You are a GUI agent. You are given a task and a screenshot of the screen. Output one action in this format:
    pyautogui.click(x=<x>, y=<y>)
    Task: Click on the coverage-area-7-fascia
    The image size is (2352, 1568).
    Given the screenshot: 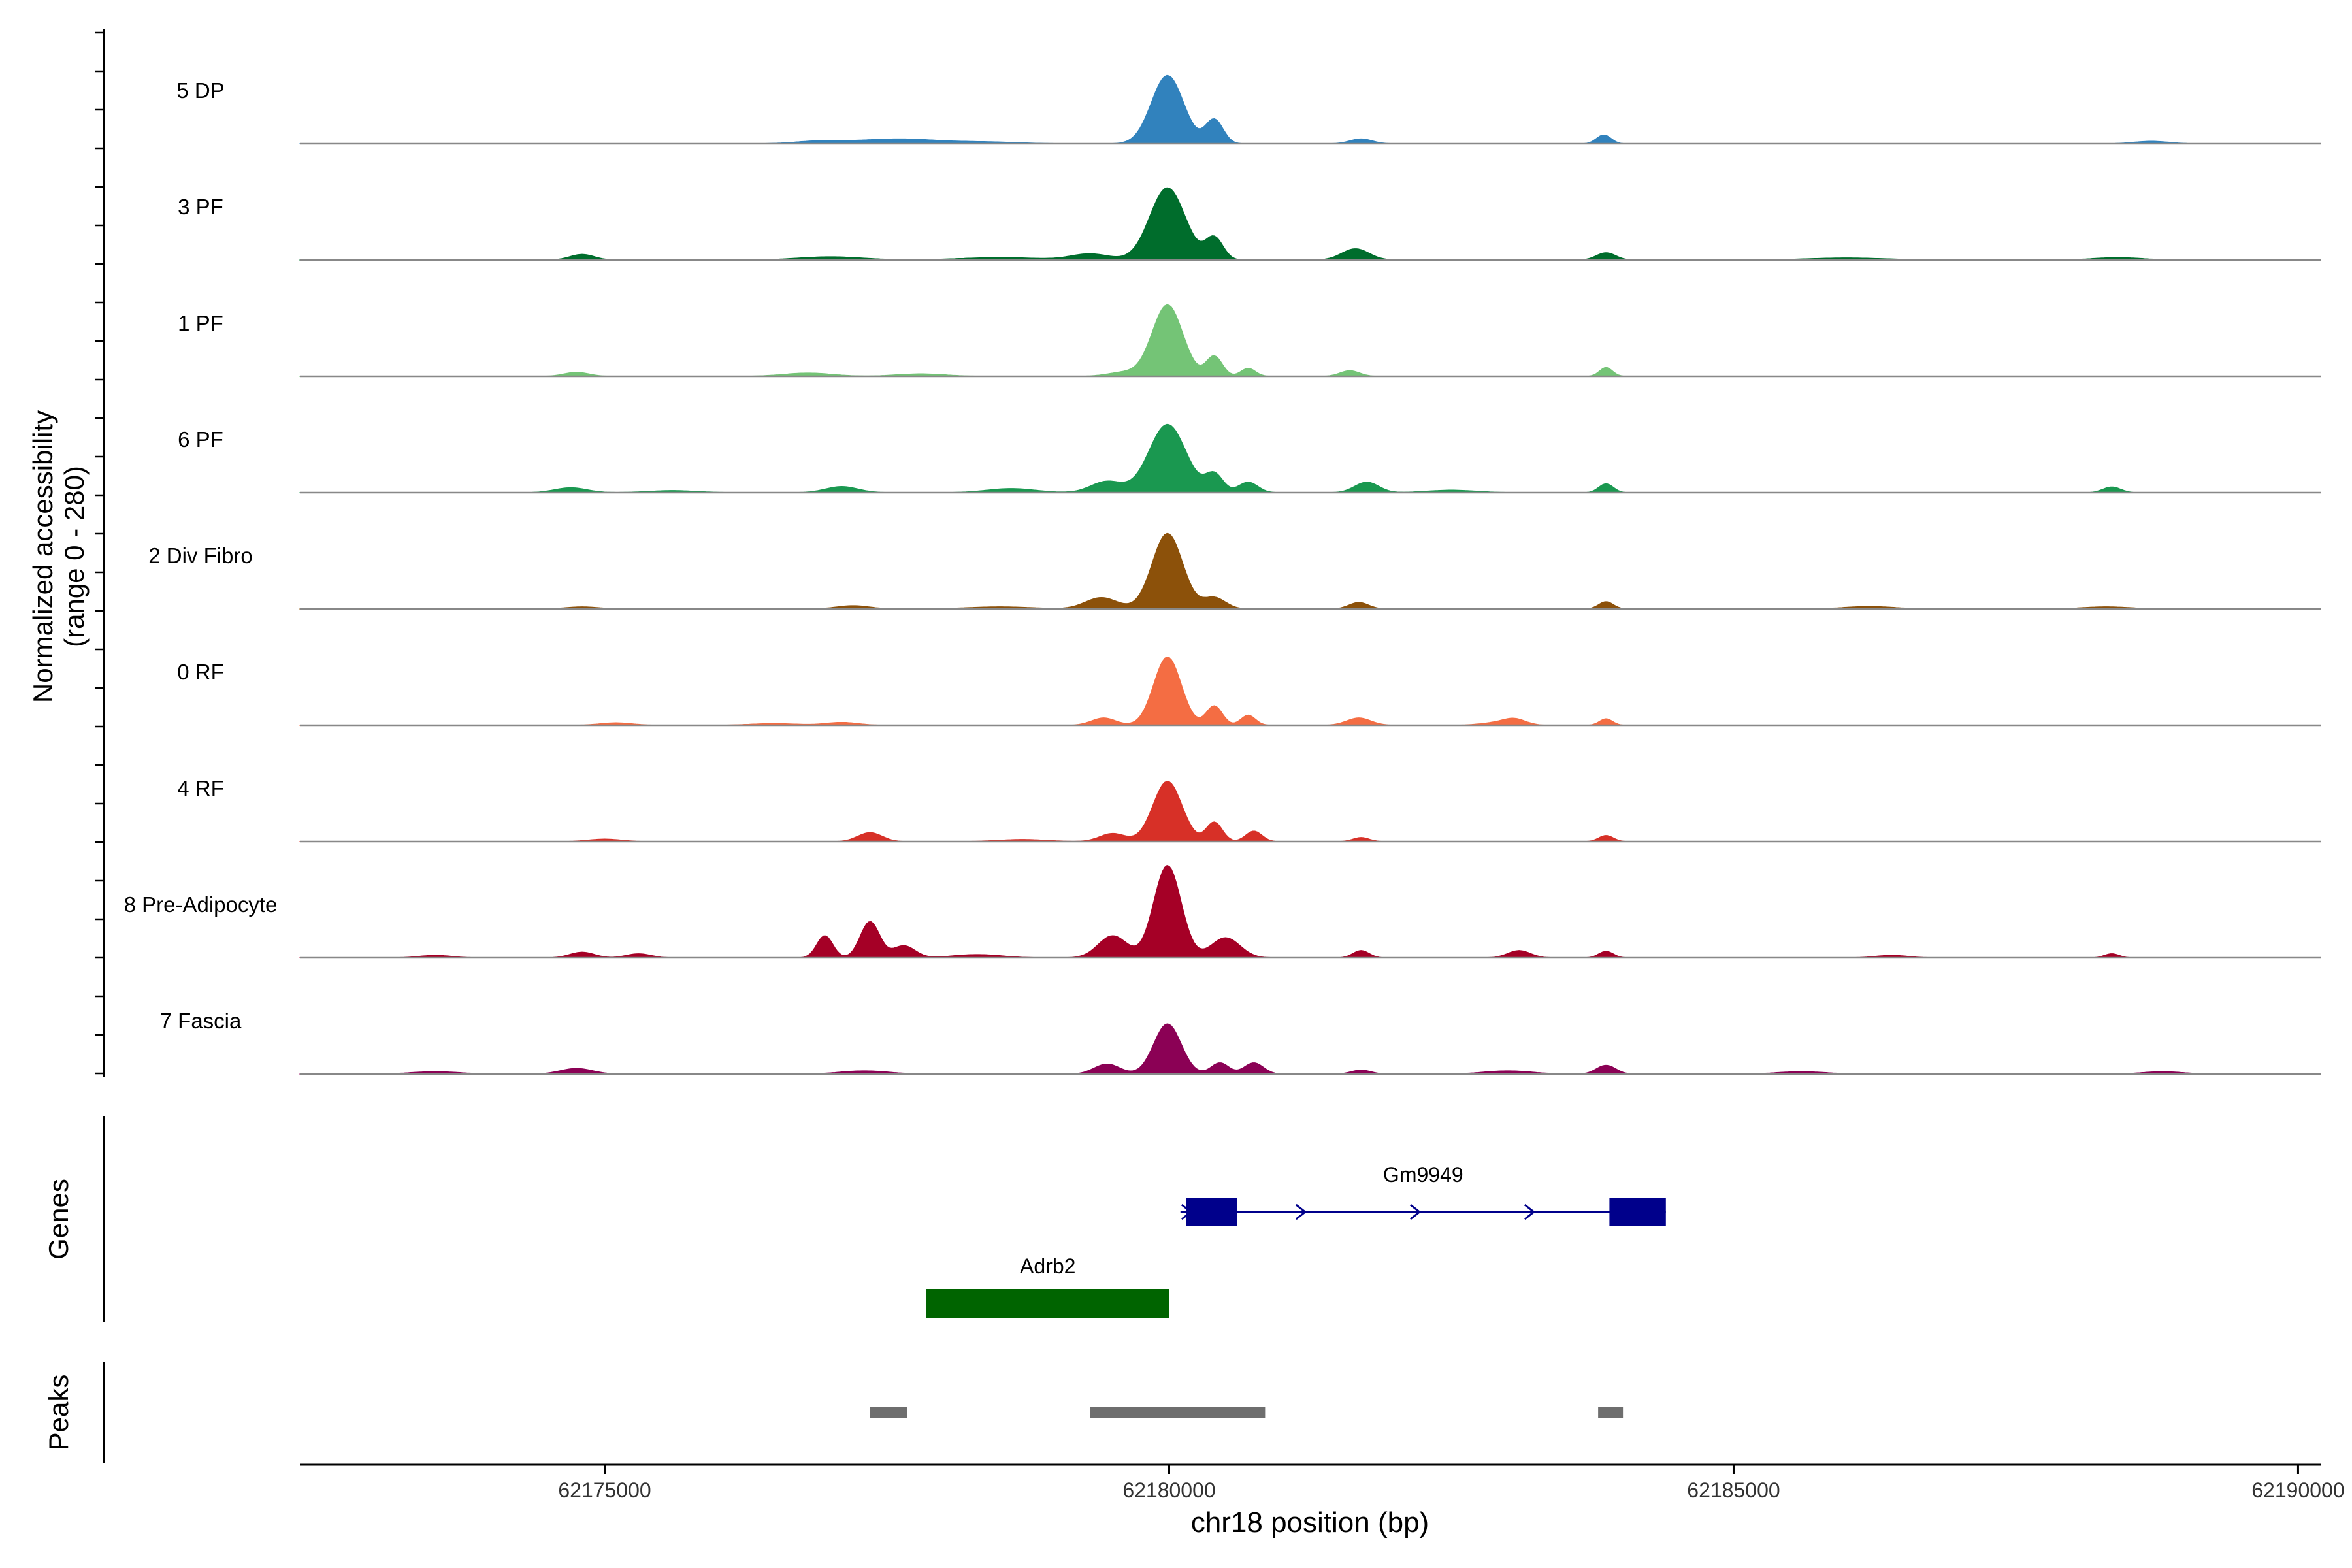 What is the action you would take?
    pyautogui.click(x=1265, y=1049)
    